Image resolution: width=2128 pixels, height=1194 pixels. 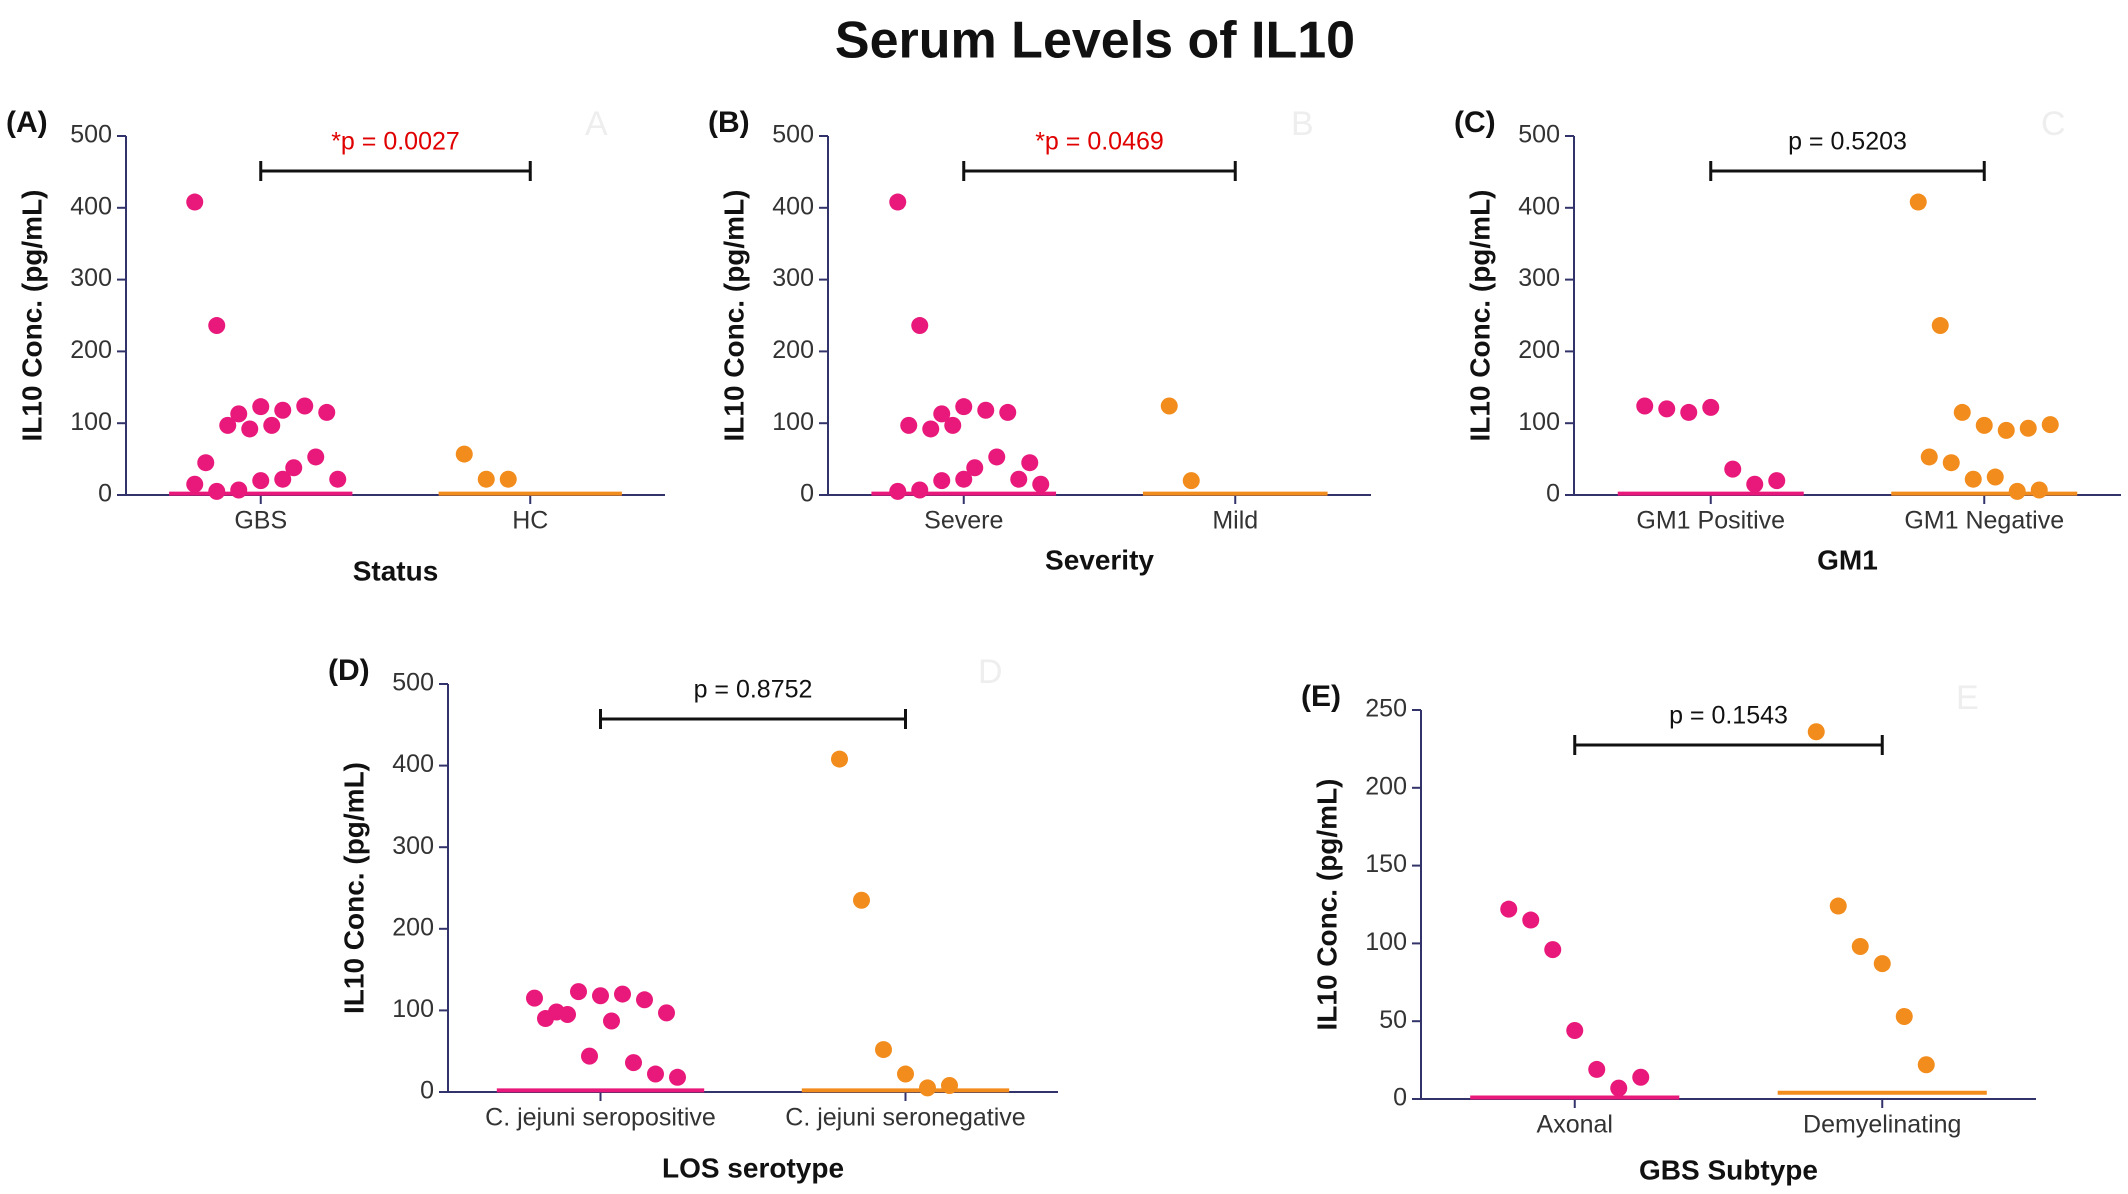 What do you see at coordinates (1967, 698) in the screenshot?
I see `panel-watermark: E` at bounding box center [1967, 698].